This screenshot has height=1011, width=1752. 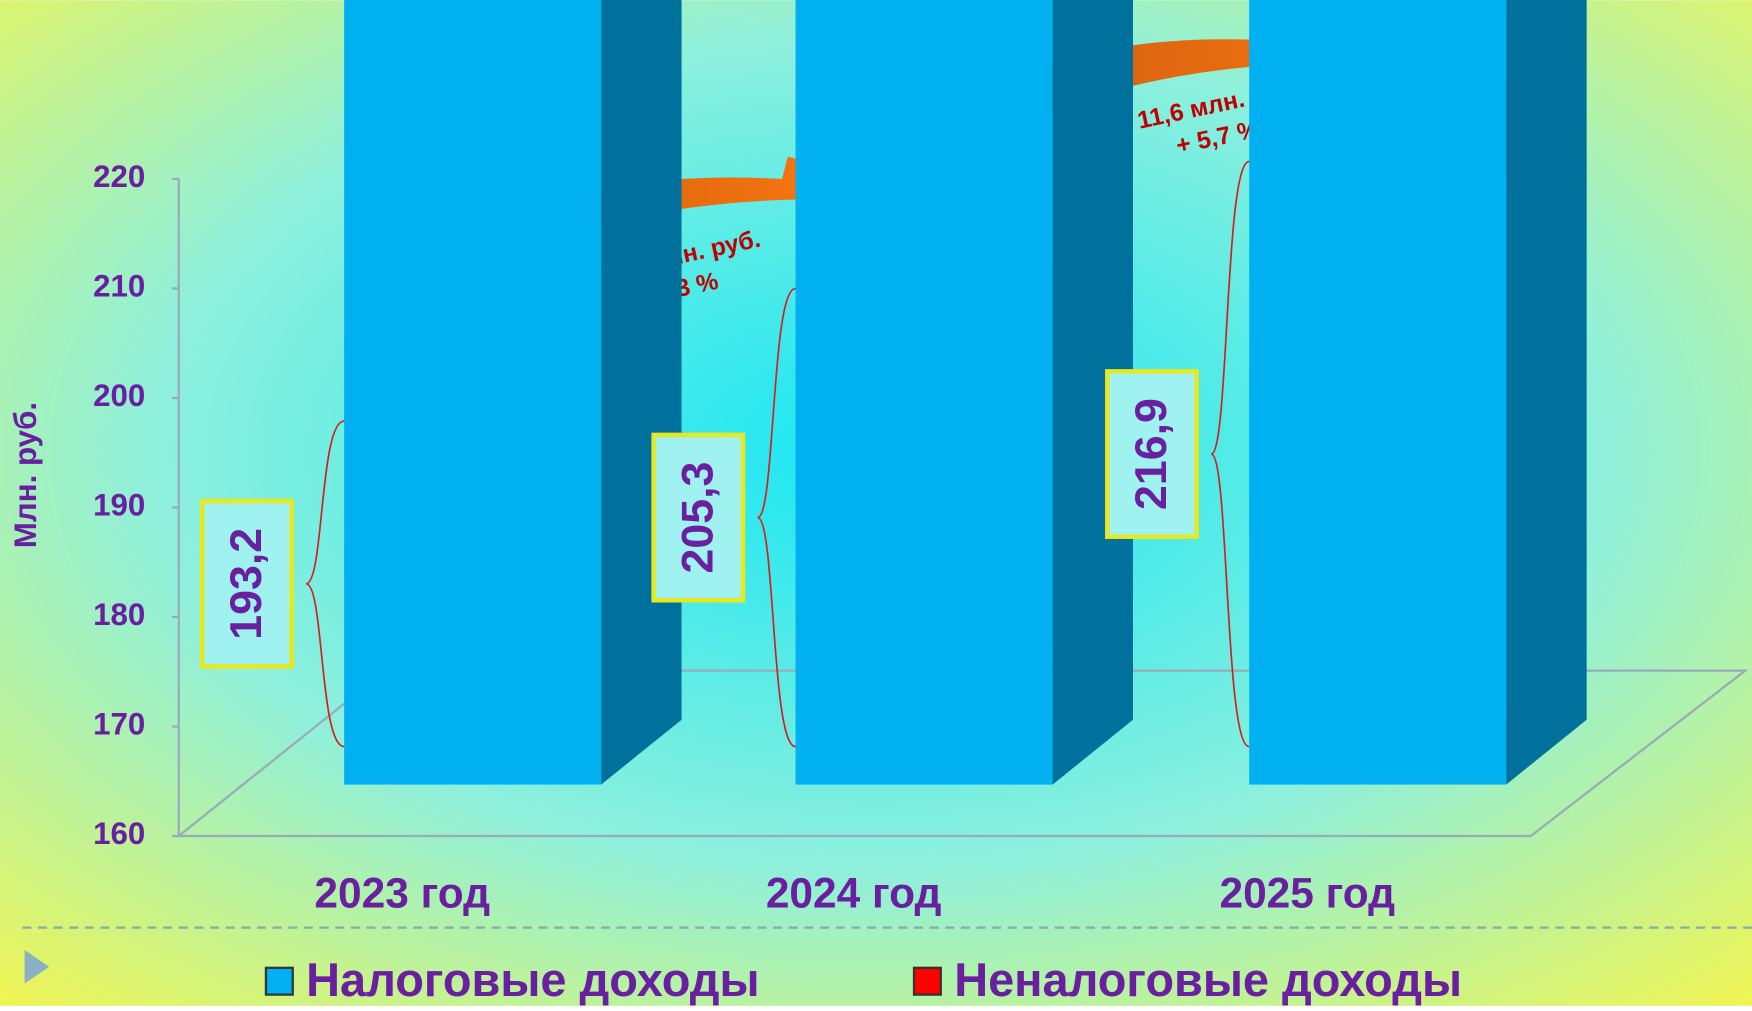 I want to click on total-label: 216,9, so click(x=1151, y=454).